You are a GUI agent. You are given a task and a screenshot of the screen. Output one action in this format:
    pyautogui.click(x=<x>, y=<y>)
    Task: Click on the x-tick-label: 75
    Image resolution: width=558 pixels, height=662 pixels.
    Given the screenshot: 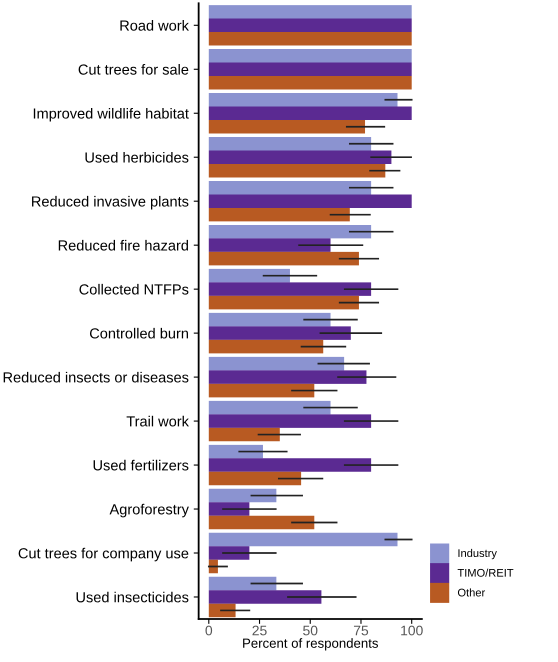 What is the action you would take?
    pyautogui.click(x=361, y=631)
    